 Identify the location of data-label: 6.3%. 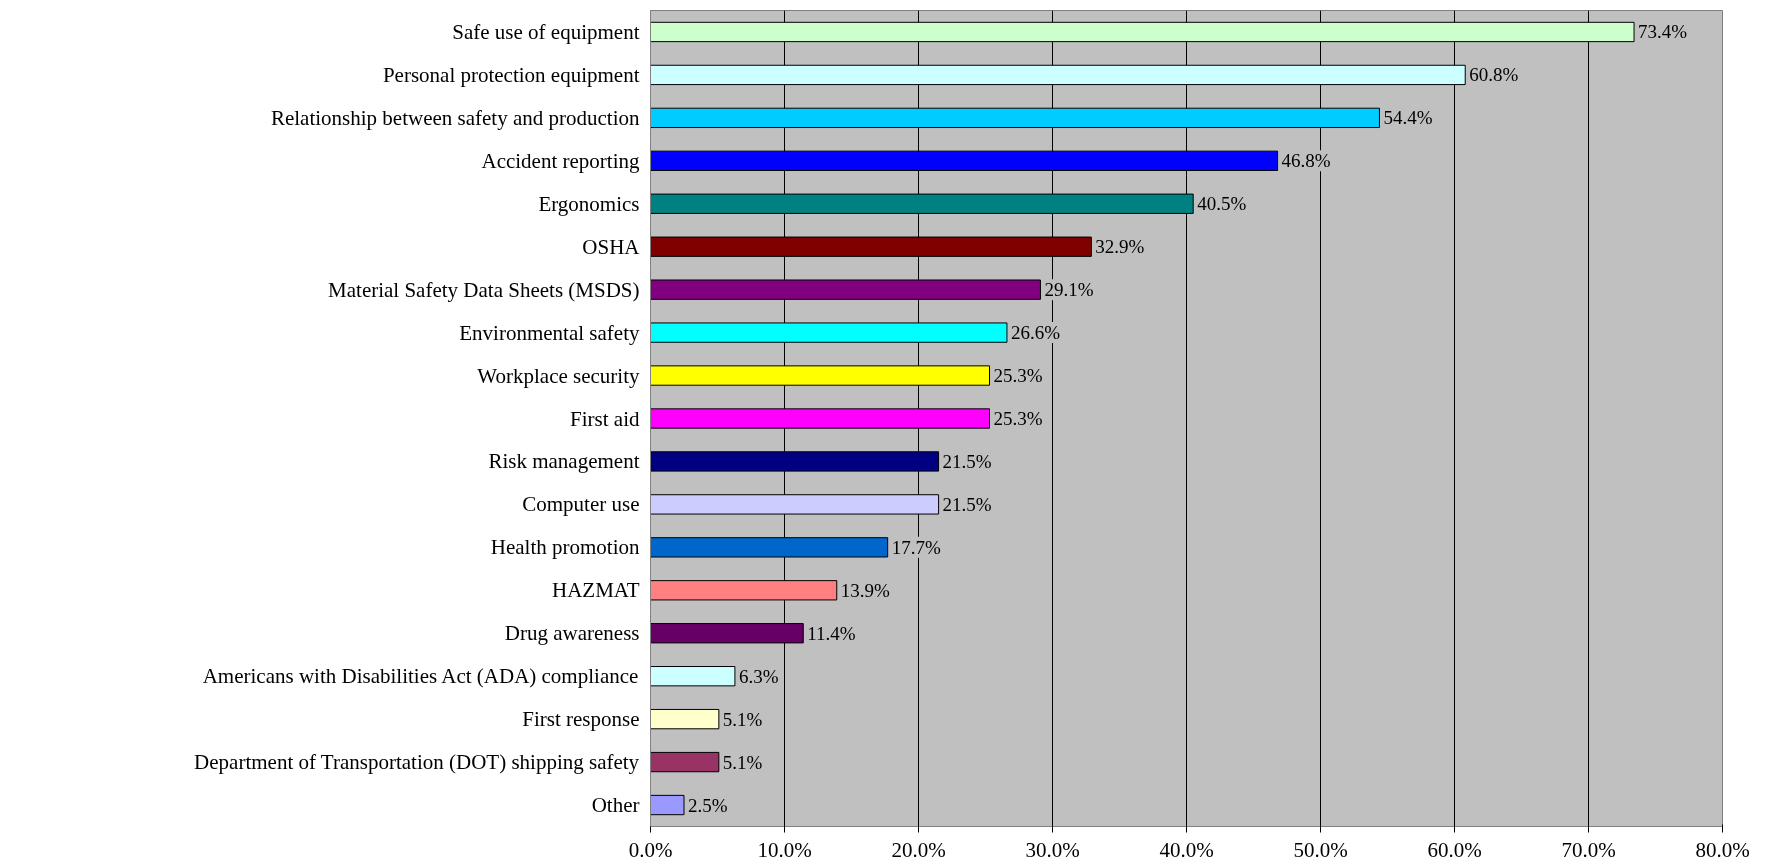
(758, 676).